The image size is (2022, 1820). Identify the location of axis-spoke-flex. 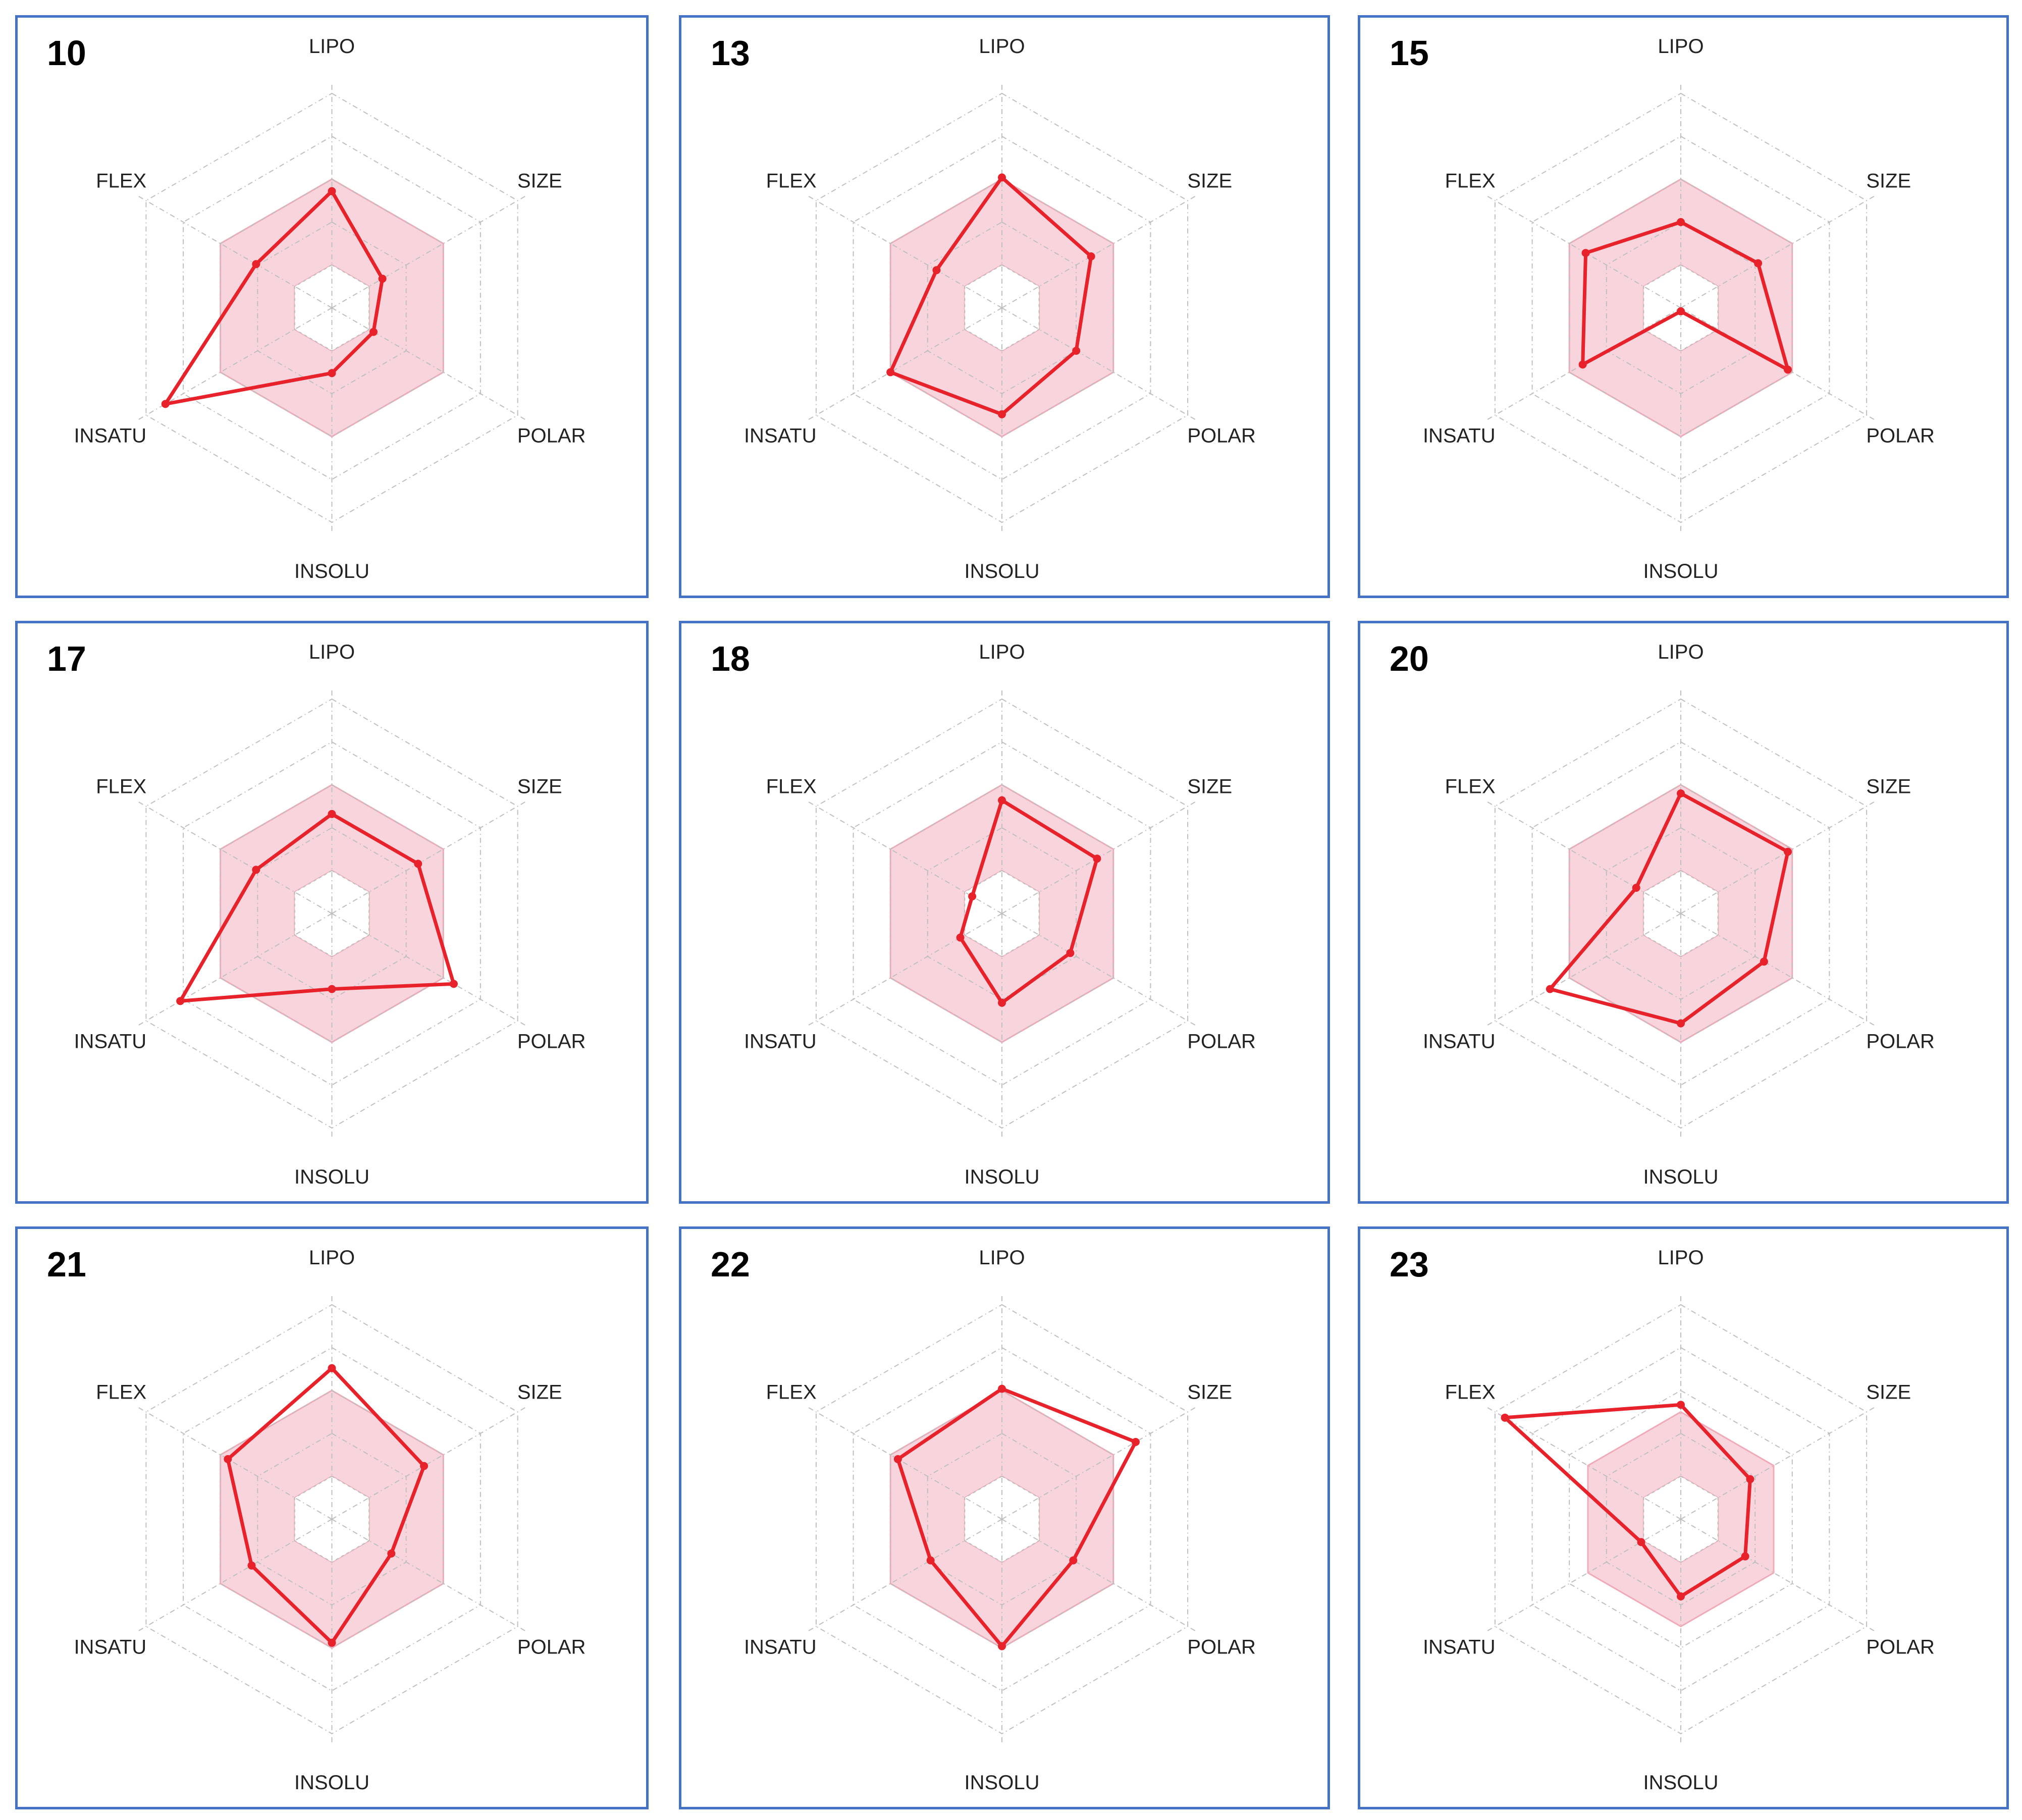
(235, 1463).